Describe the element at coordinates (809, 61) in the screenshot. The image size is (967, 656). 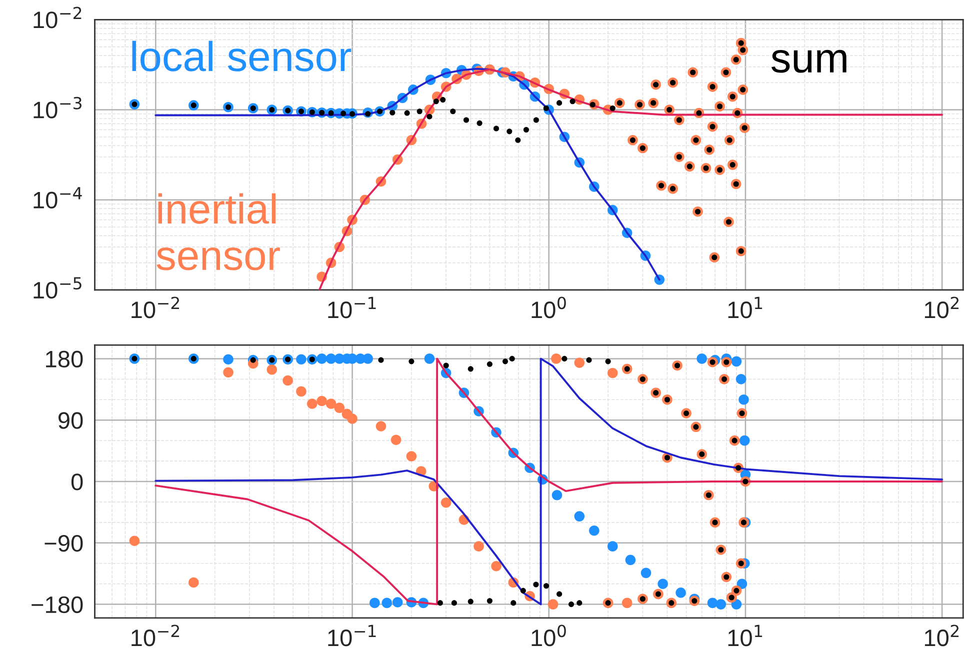
I see `series-label: sum` at that location.